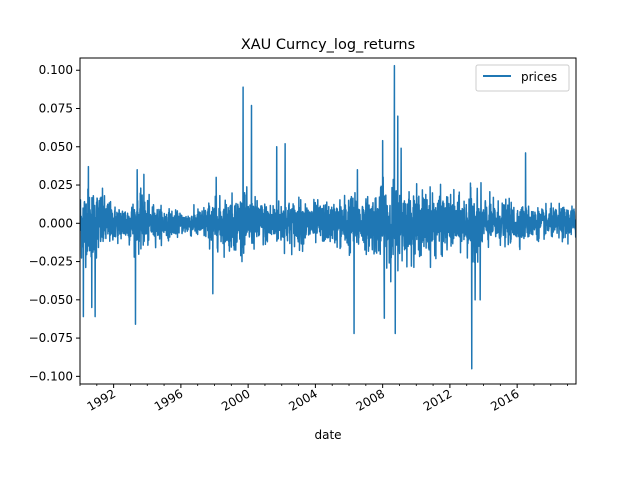  What do you see at coordinates (56, 185) in the screenshot?
I see `y-tick-label: 0.025` at bounding box center [56, 185].